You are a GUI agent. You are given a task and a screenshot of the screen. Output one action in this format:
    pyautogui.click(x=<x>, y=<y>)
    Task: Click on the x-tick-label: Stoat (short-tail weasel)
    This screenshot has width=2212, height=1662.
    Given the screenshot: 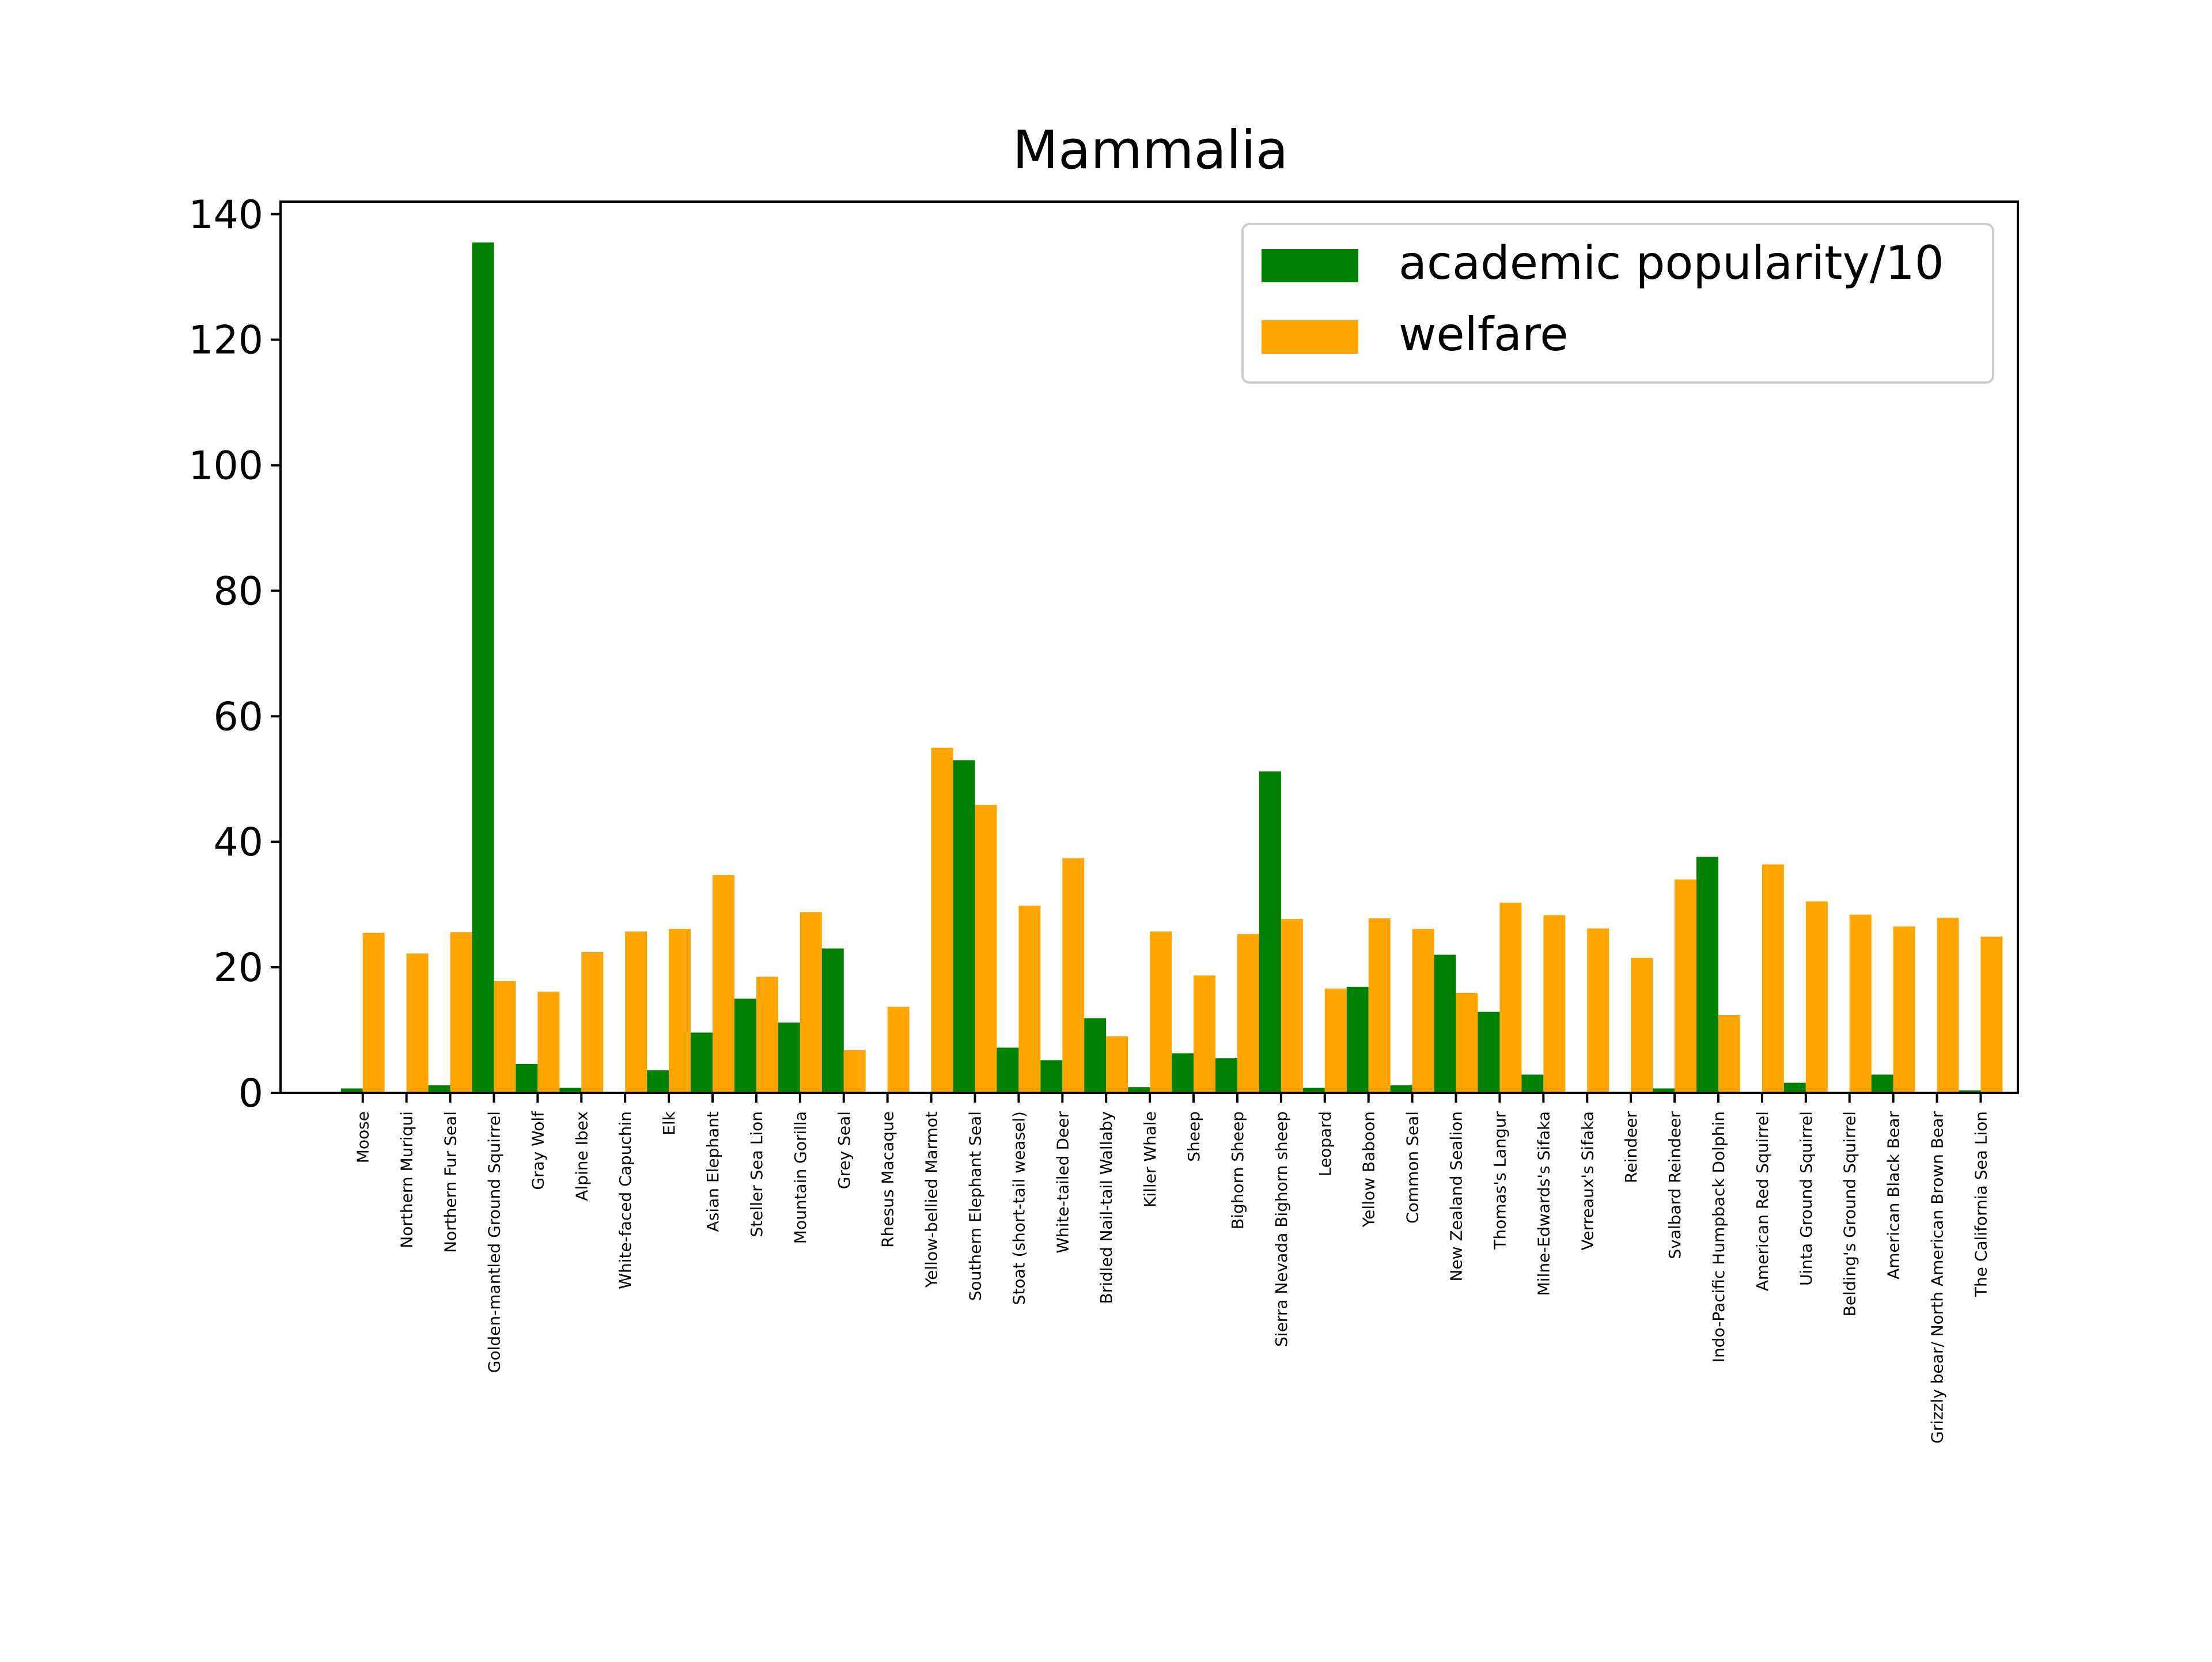 What is the action you would take?
    pyautogui.click(x=1018, y=1208)
    